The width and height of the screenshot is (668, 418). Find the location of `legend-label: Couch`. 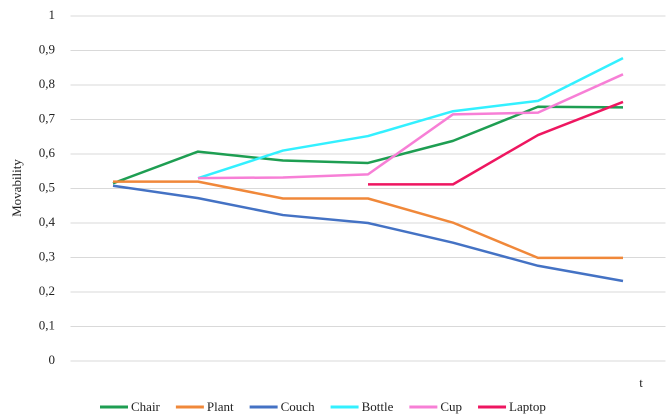

legend-label: Couch is located at coordinates (298, 406).